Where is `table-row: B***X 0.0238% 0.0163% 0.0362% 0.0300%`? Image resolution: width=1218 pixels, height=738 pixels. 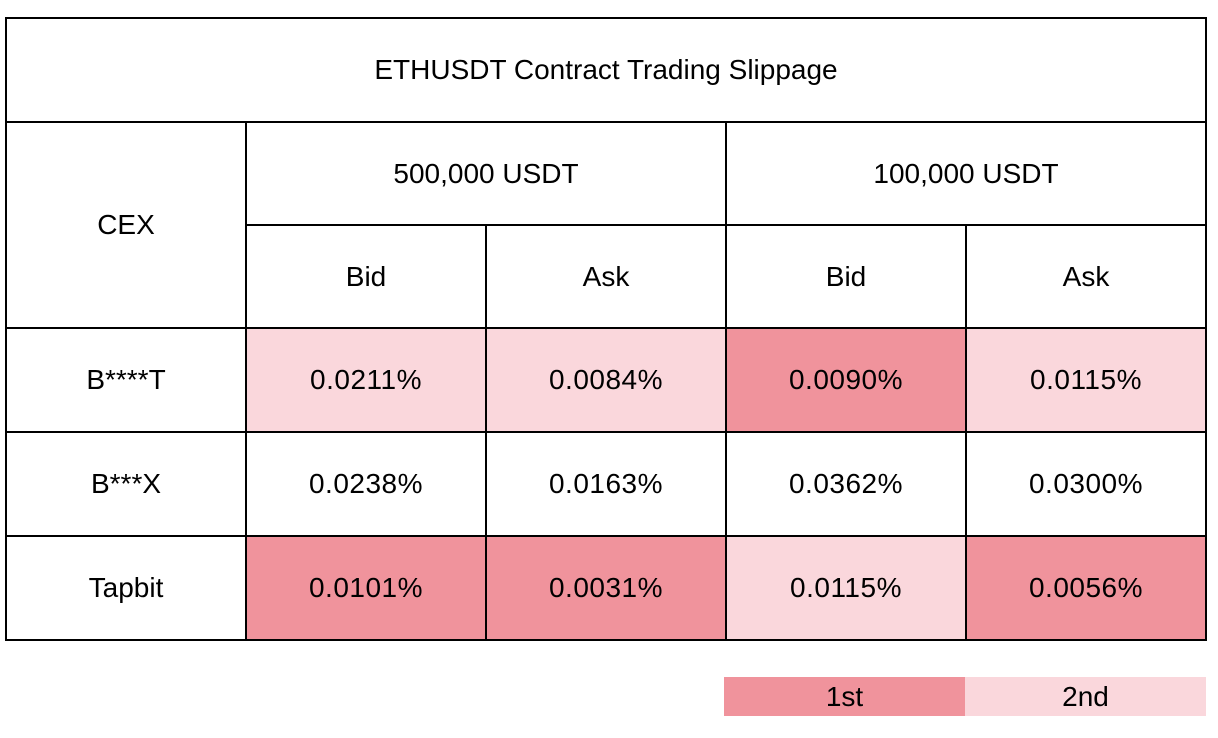 table-row: B***X 0.0238% 0.0163% 0.0362% 0.0300% is located at coordinates (606, 484).